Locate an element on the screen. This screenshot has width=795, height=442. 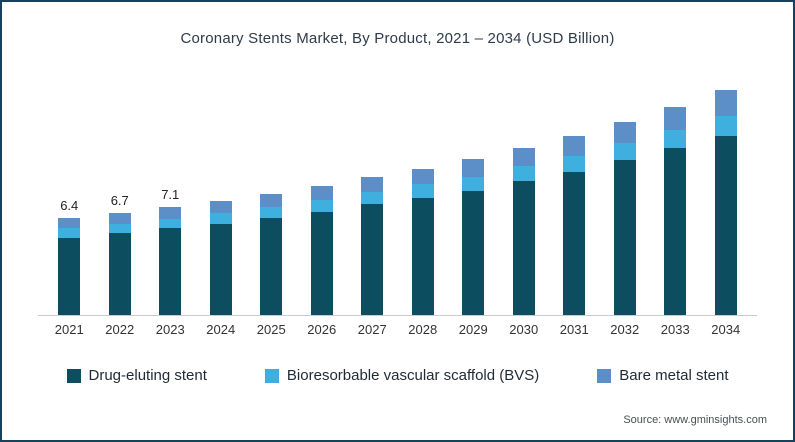
legend-label: Drug-eluting stent is located at coordinates (147, 375).